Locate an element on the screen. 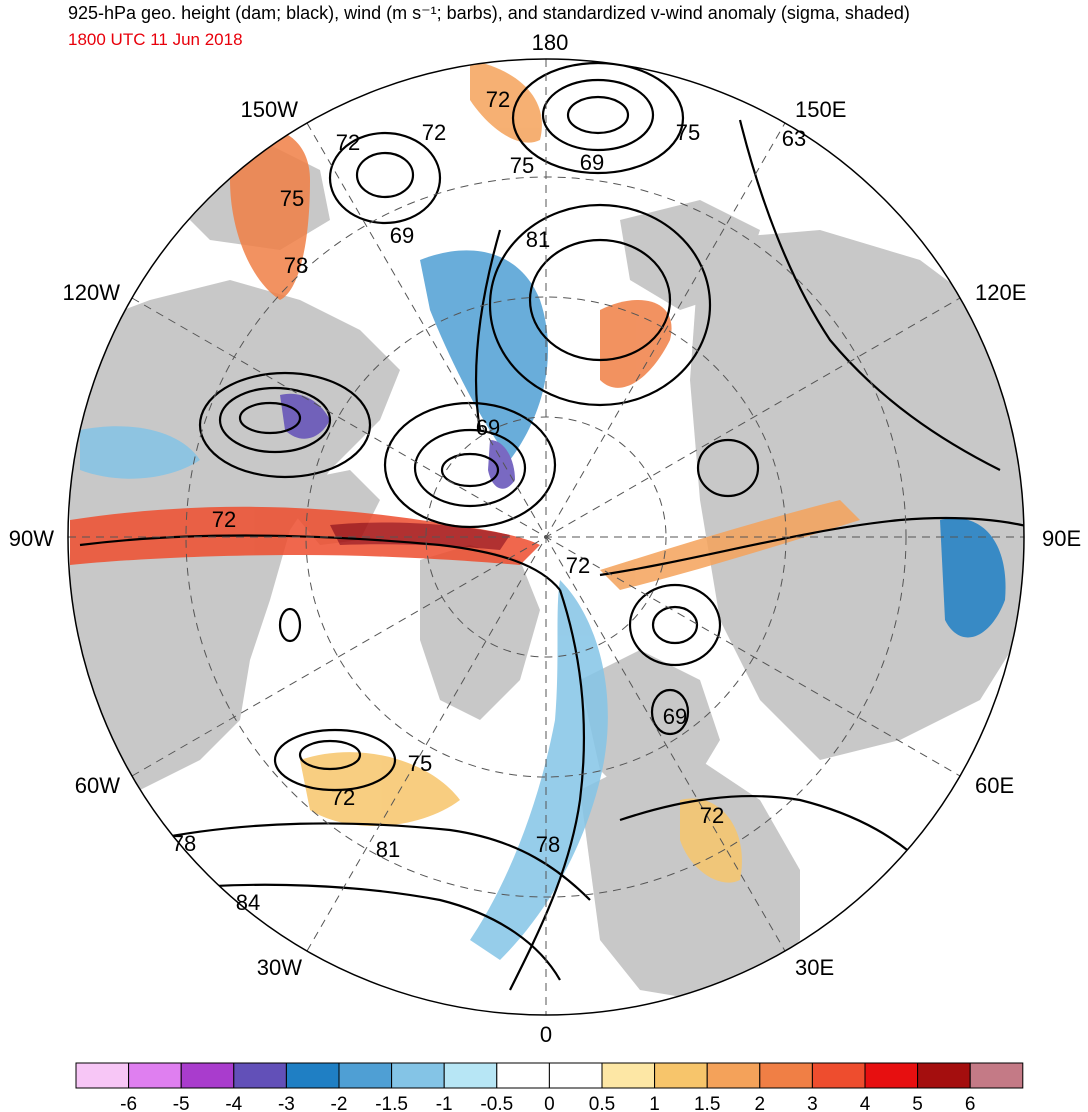 This screenshot has width=1088, height=1112. colorbar-tick-label: -6 is located at coordinates (128, 1103).